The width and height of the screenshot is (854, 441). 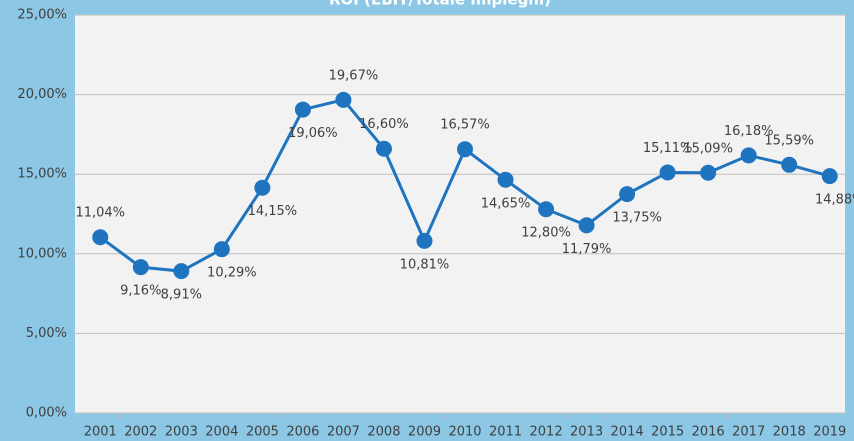 I want to click on data-label: 11,79%, so click(x=587, y=249).